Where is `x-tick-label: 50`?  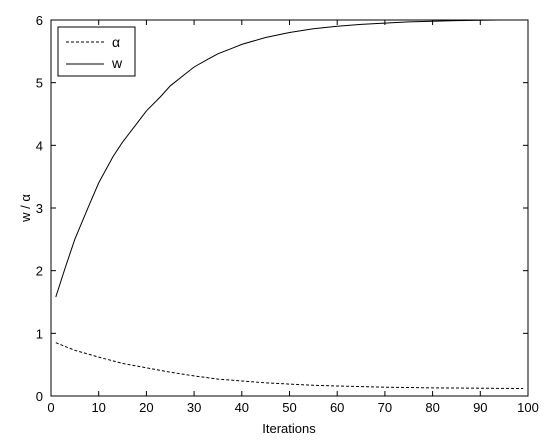
x-tick-label: 50 is located at coordinates (289, 407).